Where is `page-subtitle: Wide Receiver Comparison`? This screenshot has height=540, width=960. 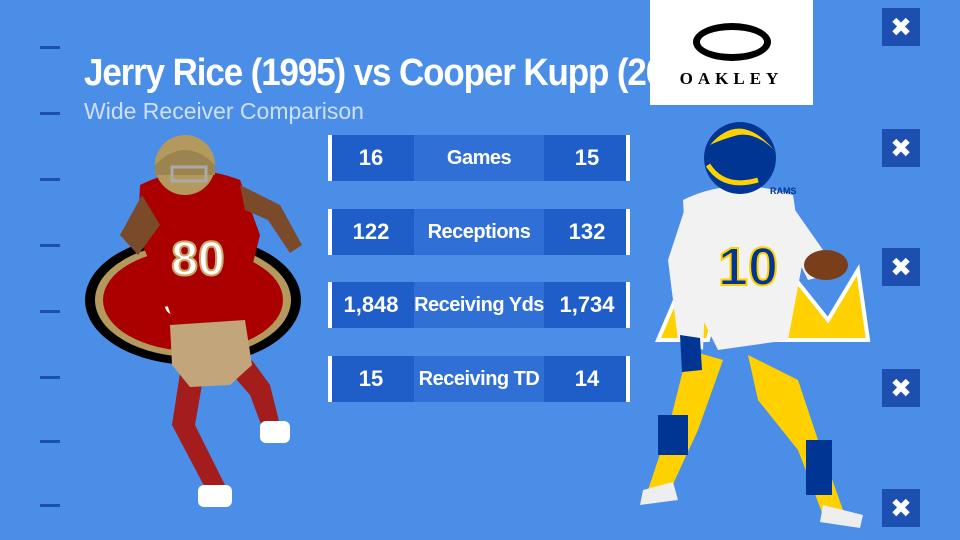 page-subtitle: Wide Receiver Comparison is located at coordinates (224, 111).